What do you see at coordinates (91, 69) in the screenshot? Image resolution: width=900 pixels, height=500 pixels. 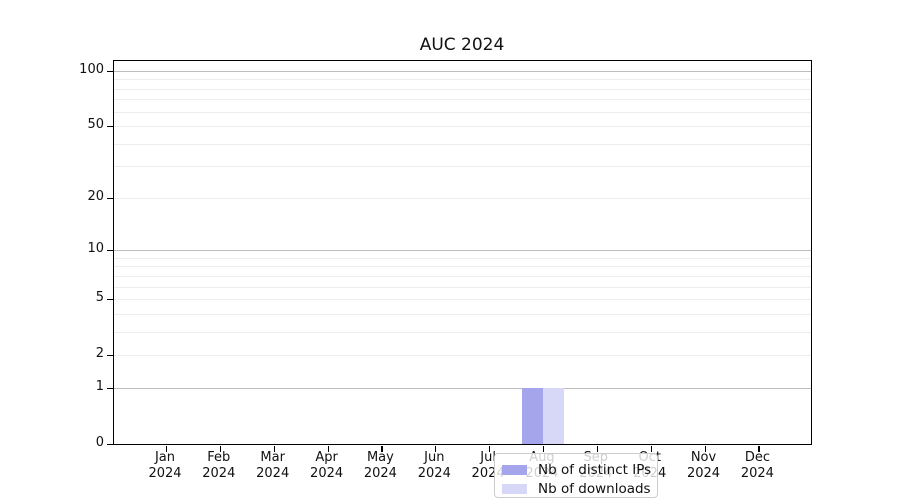 I see `y-axis-tick-label: 100` at bounding box center [91, 69].